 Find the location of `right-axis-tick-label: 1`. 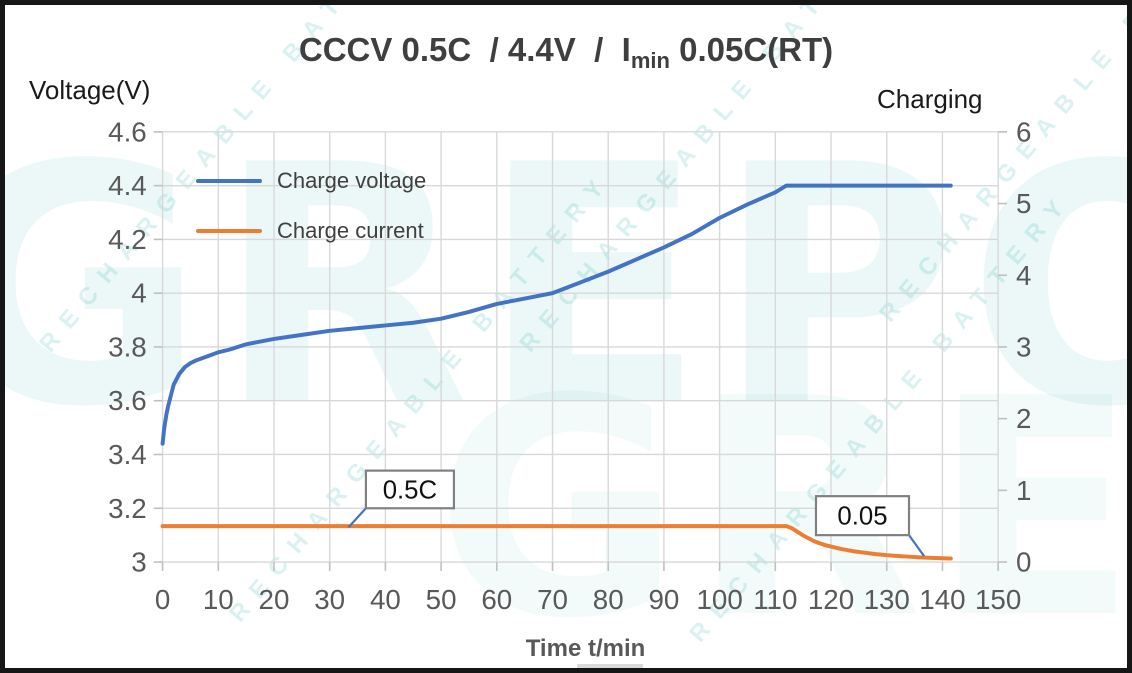

right-axis-tick-label: 1 is located at coordinates (1023, 490).